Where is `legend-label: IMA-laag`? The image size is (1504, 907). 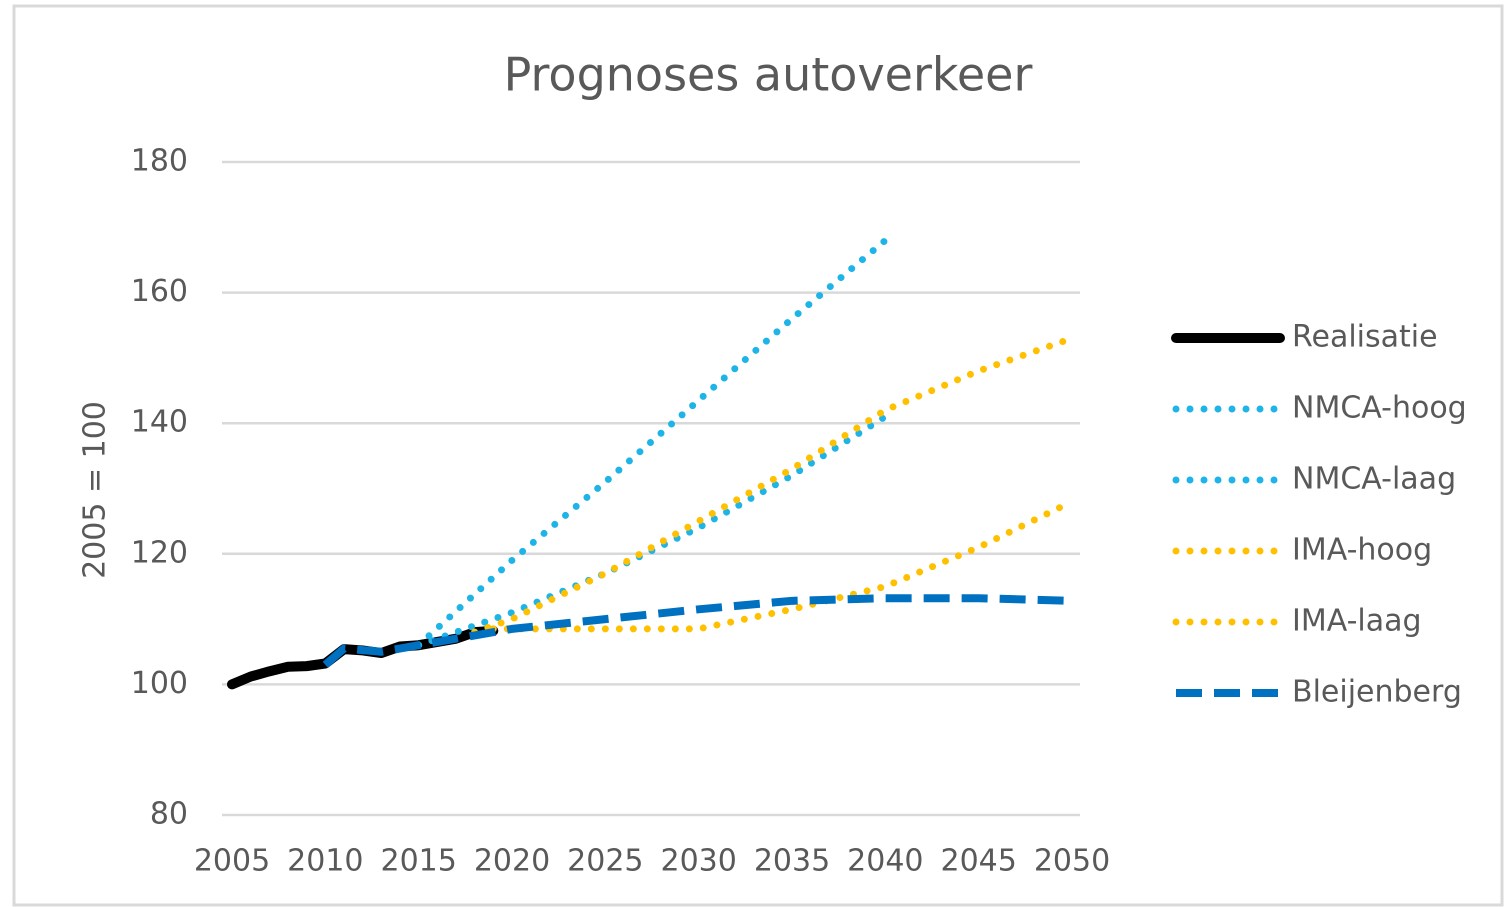 legend-label: IMA-laag is located at coordinates (1357, 621).